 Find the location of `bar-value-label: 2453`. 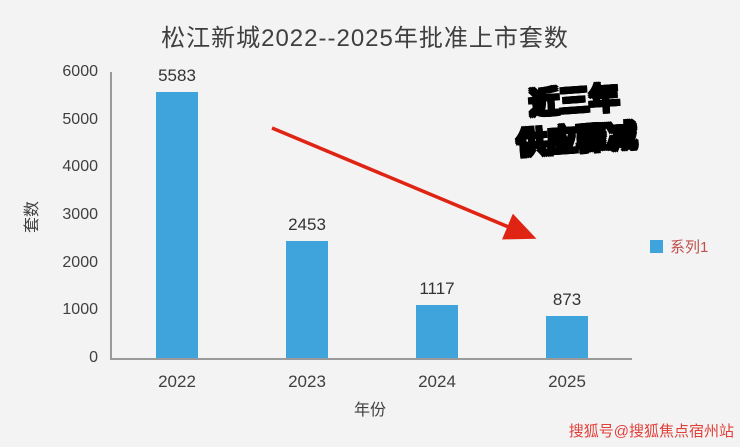

bar-value-label: 2453 is located at coordinates (307, 225).